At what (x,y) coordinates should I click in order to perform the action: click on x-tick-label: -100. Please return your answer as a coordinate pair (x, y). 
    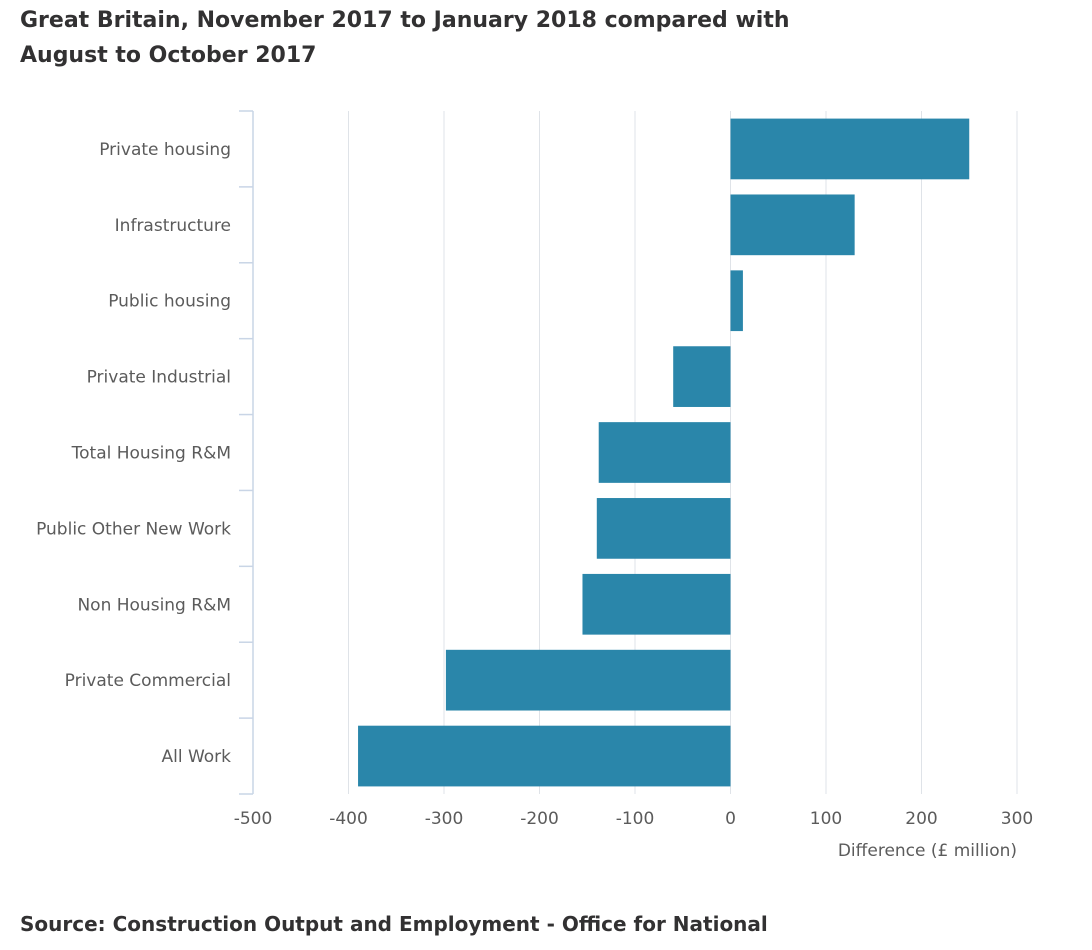
    Looking at the image, I should click on (635, 819).